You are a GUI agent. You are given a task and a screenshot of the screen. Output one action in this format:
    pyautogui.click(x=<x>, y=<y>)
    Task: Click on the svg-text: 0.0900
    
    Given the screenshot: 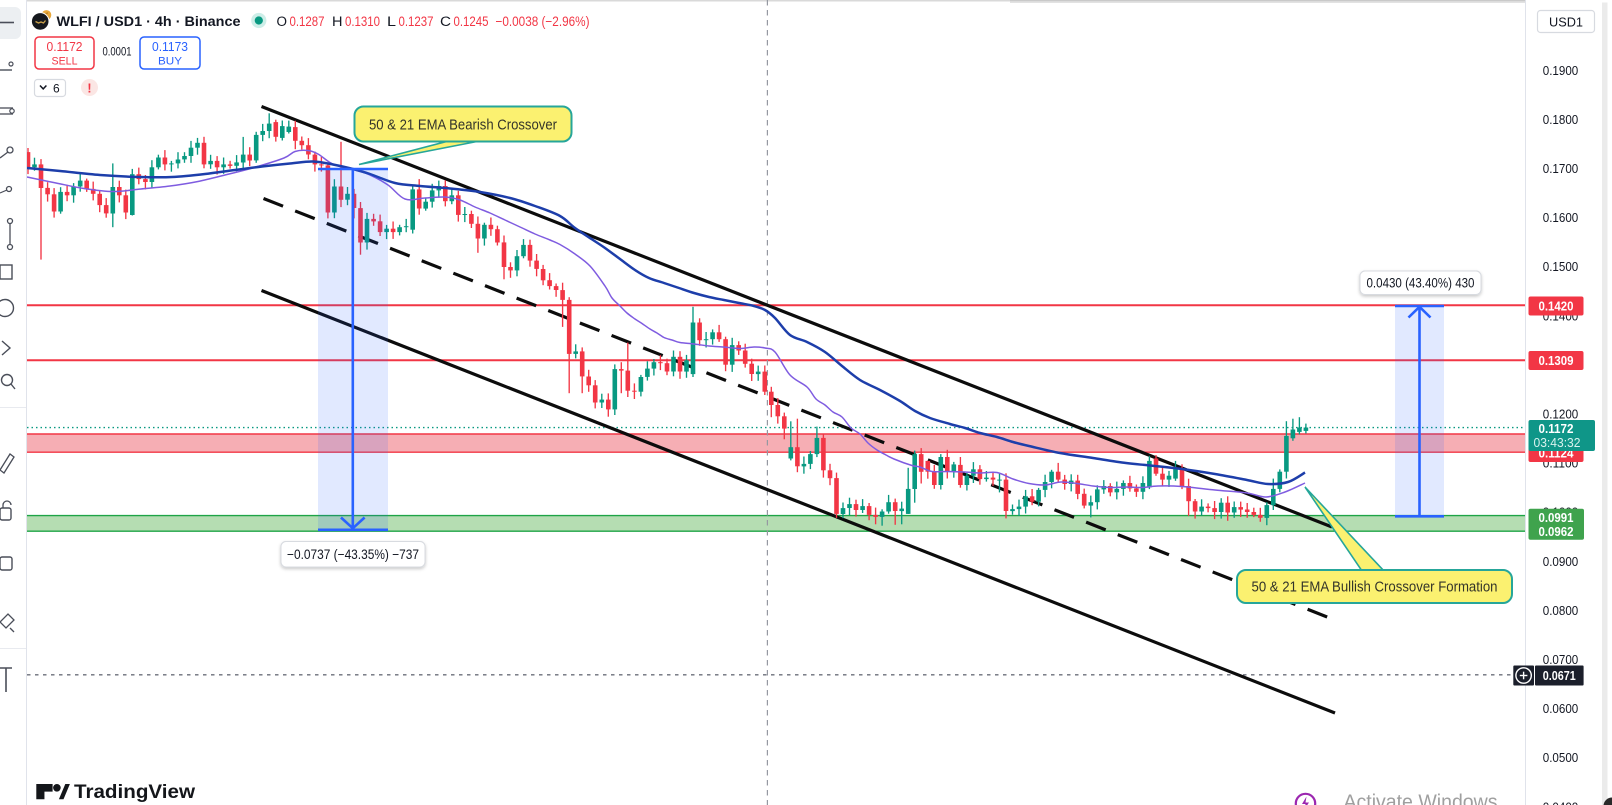 What is the action you would take?
    pyautogui.click(x=1561, y=561)
    